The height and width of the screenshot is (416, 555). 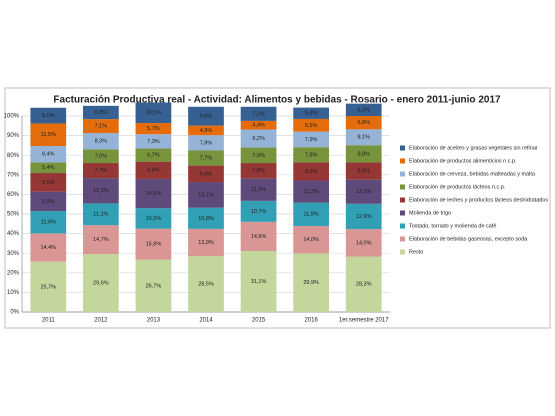 What do you see at coordinates (206, 117) in the screenshot?
I see `value-label: 9,6%` at bounding box center [206, 117].